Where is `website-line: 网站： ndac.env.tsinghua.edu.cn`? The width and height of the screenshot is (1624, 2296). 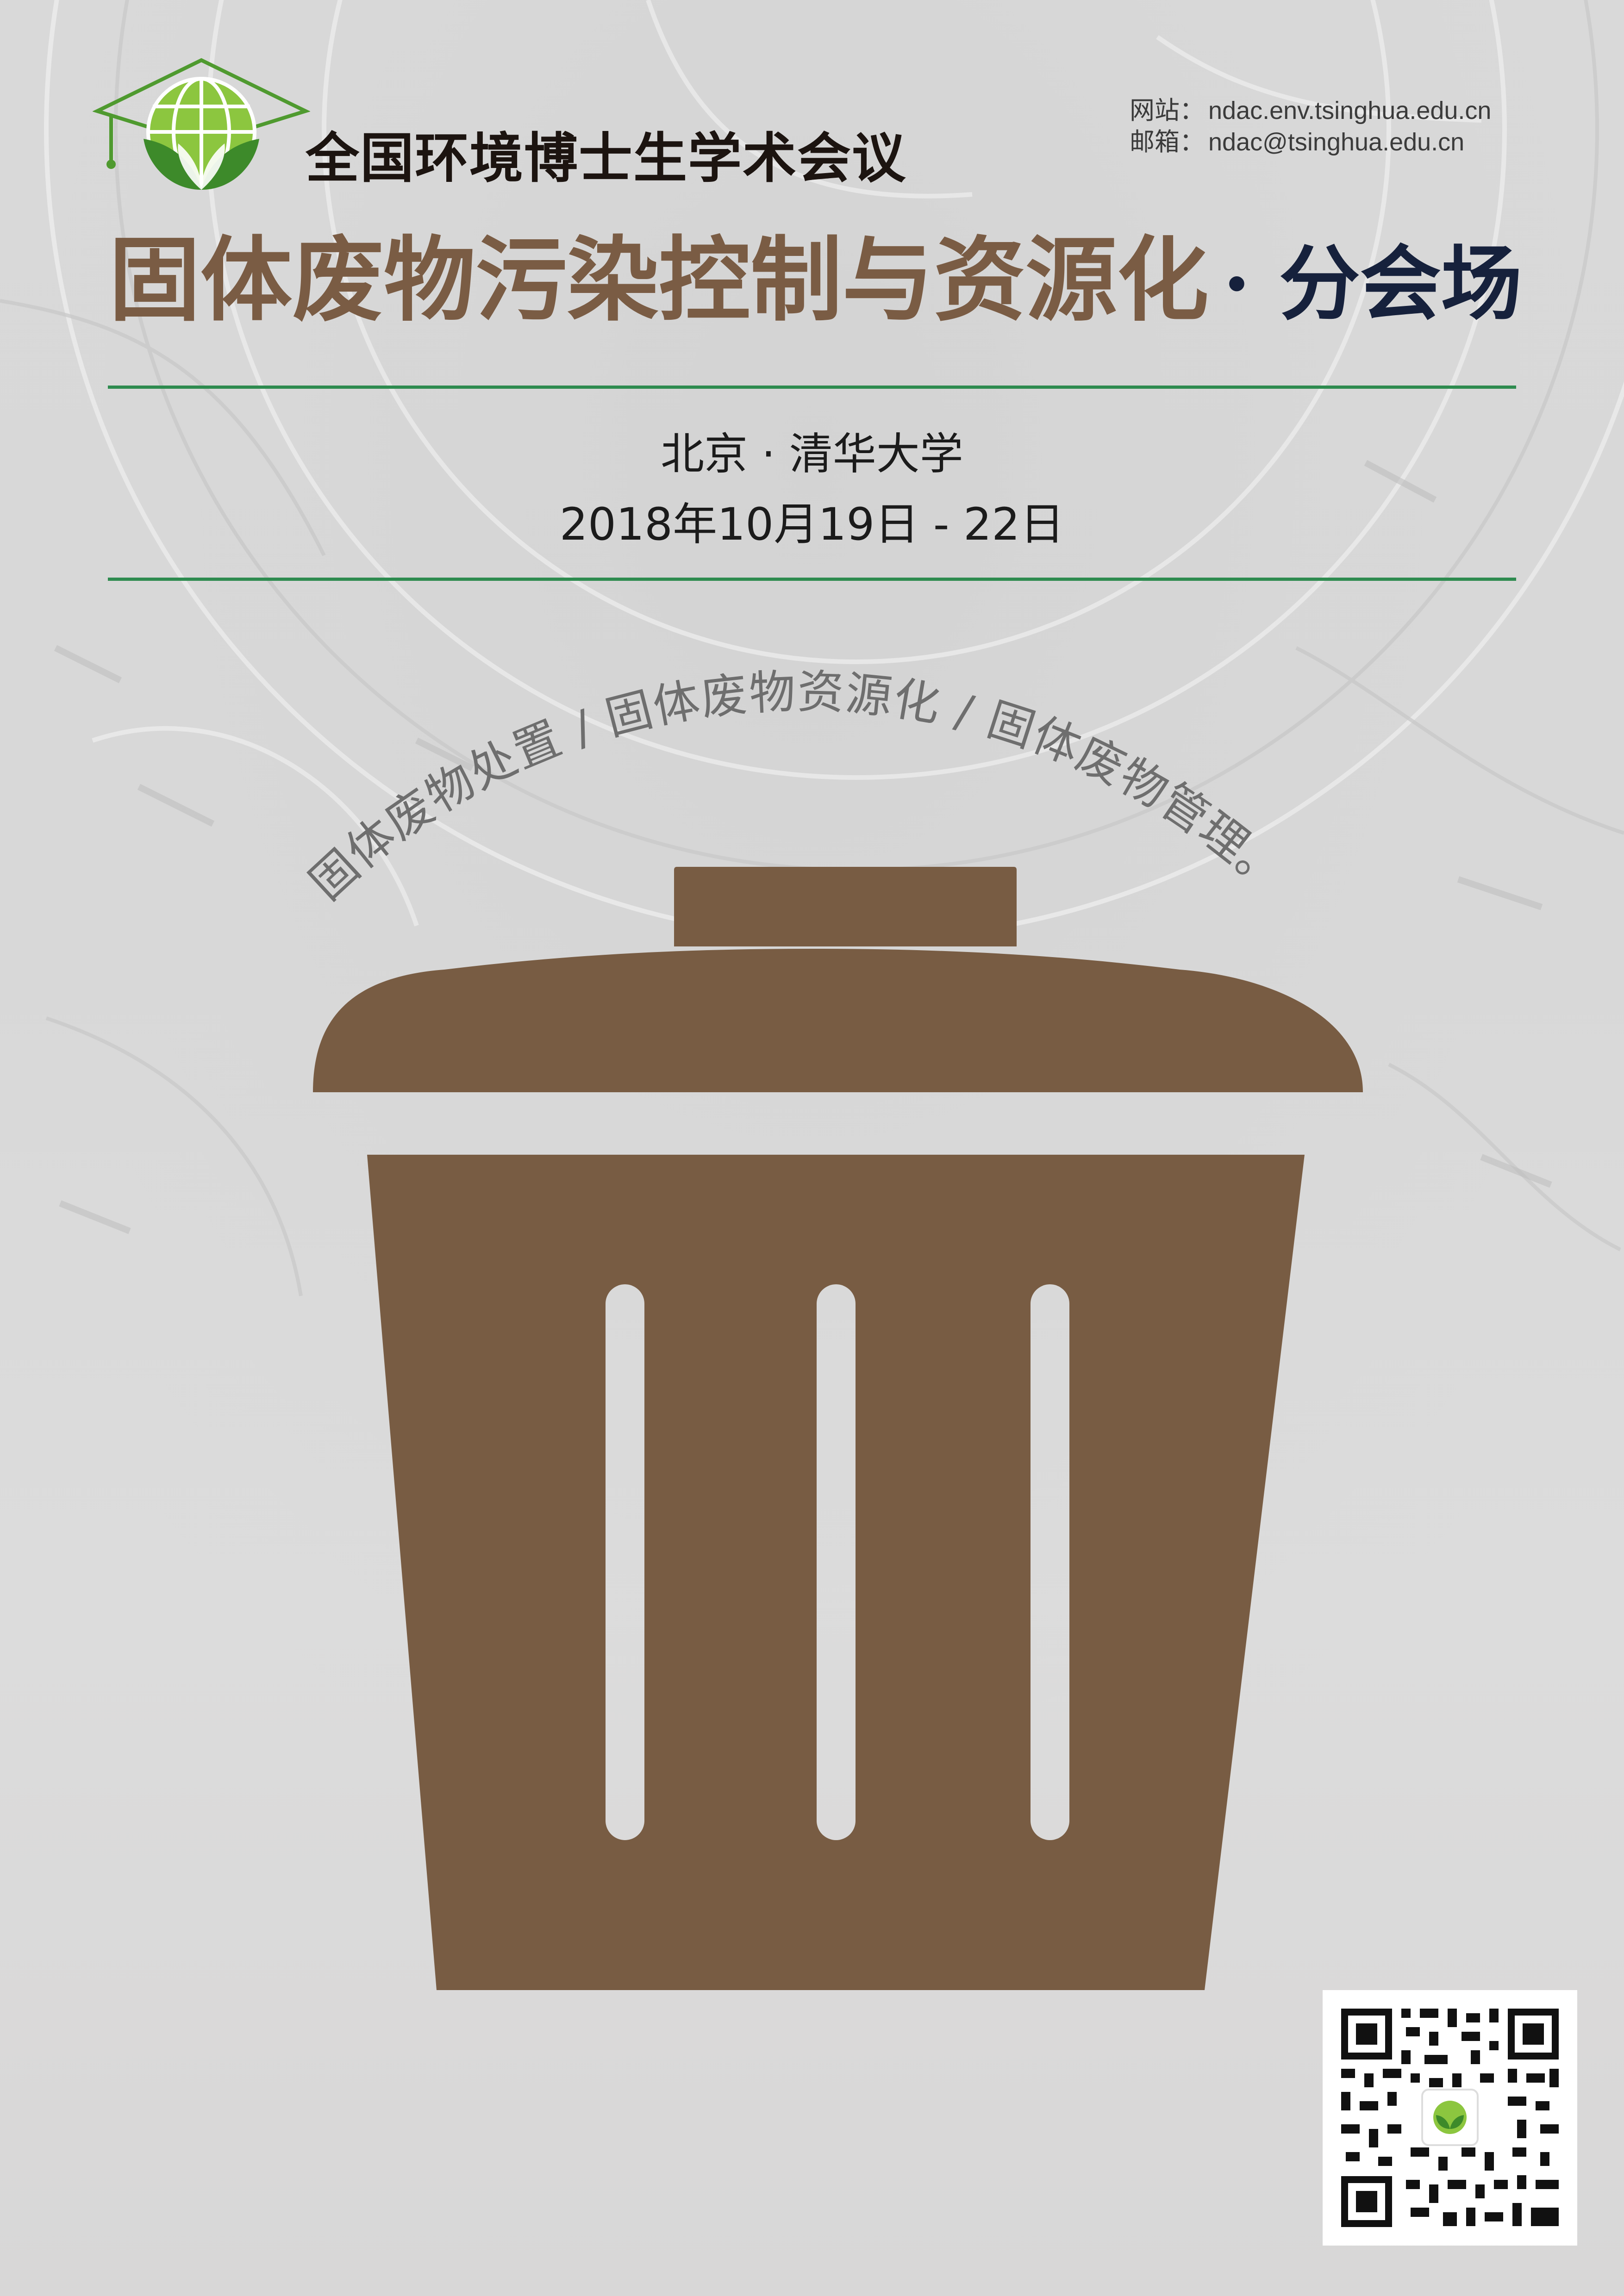 website-line: 网站： ndac.env.tsinghua.edu.cn is located at coordinates (1310, 110).